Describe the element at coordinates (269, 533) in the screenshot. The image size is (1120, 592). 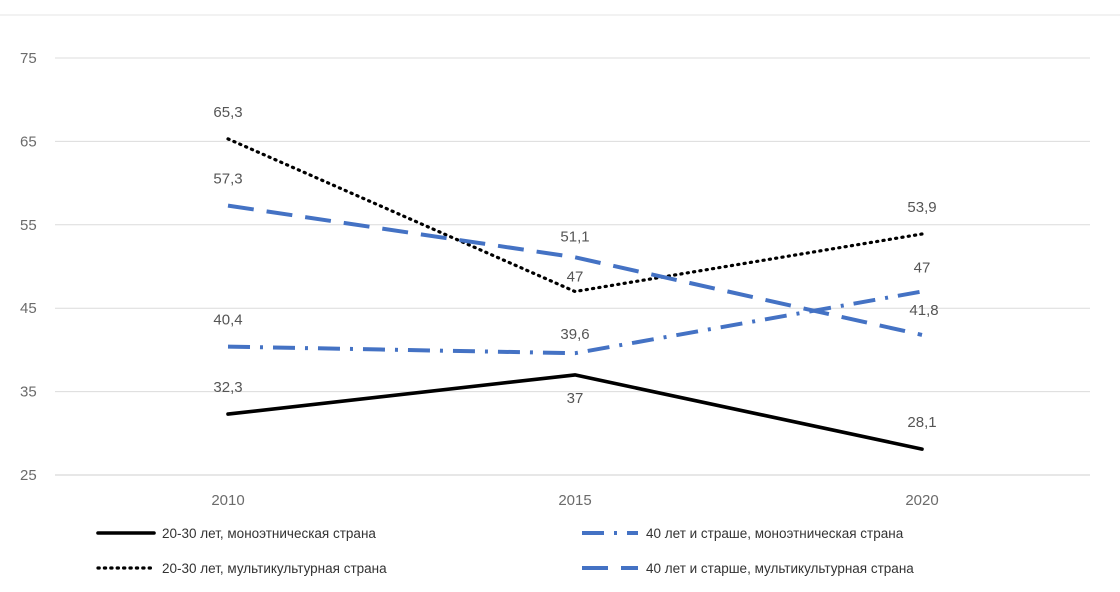
I see `legend-label: 20-30 лет, моноэтническая страна` at that location.